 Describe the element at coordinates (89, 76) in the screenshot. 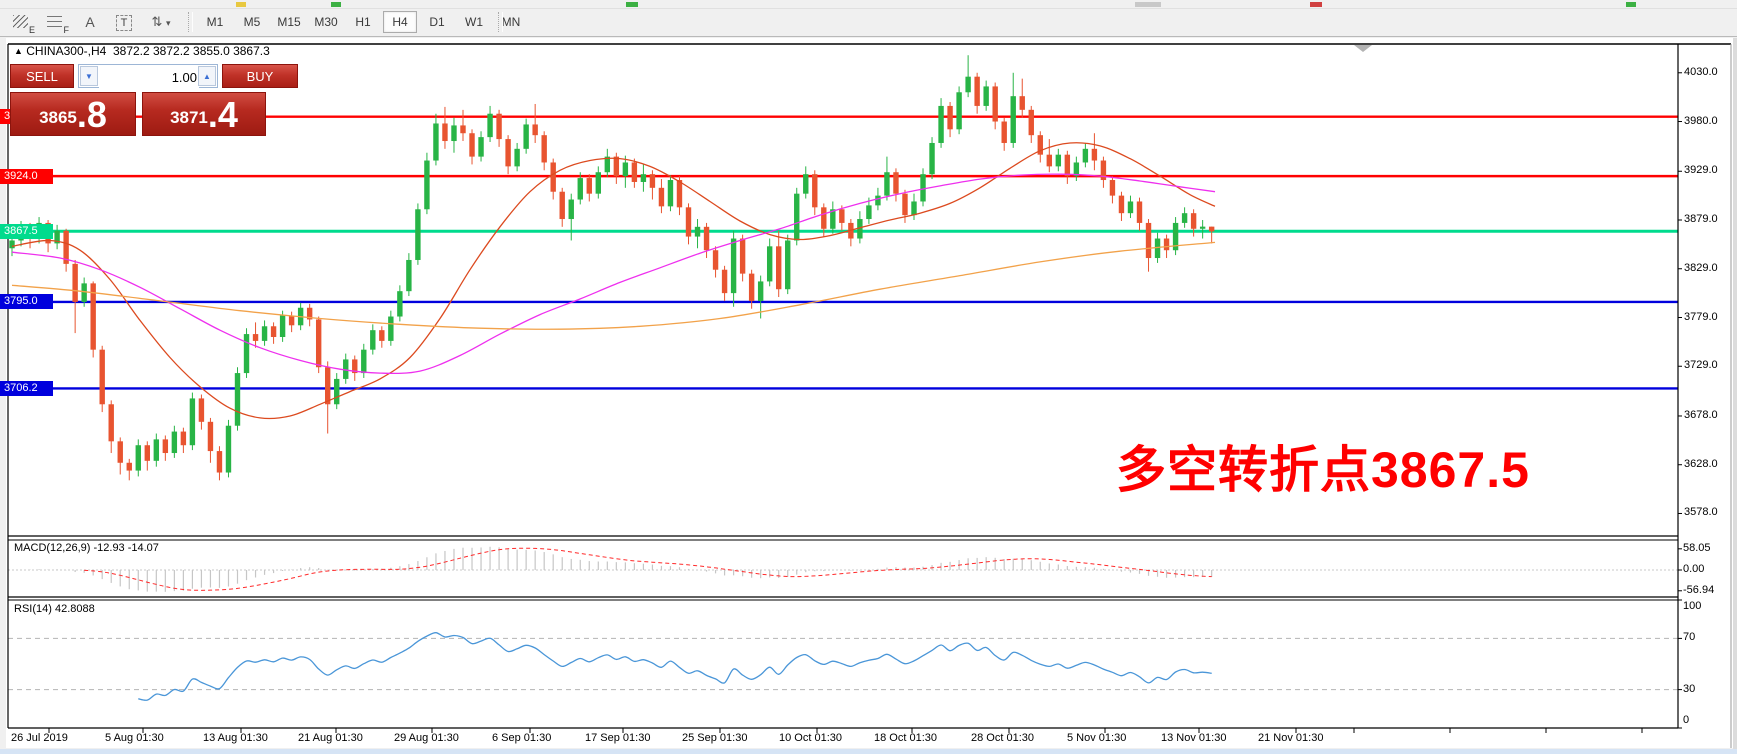

I see `volume-decrease-button: ▼` at that location.